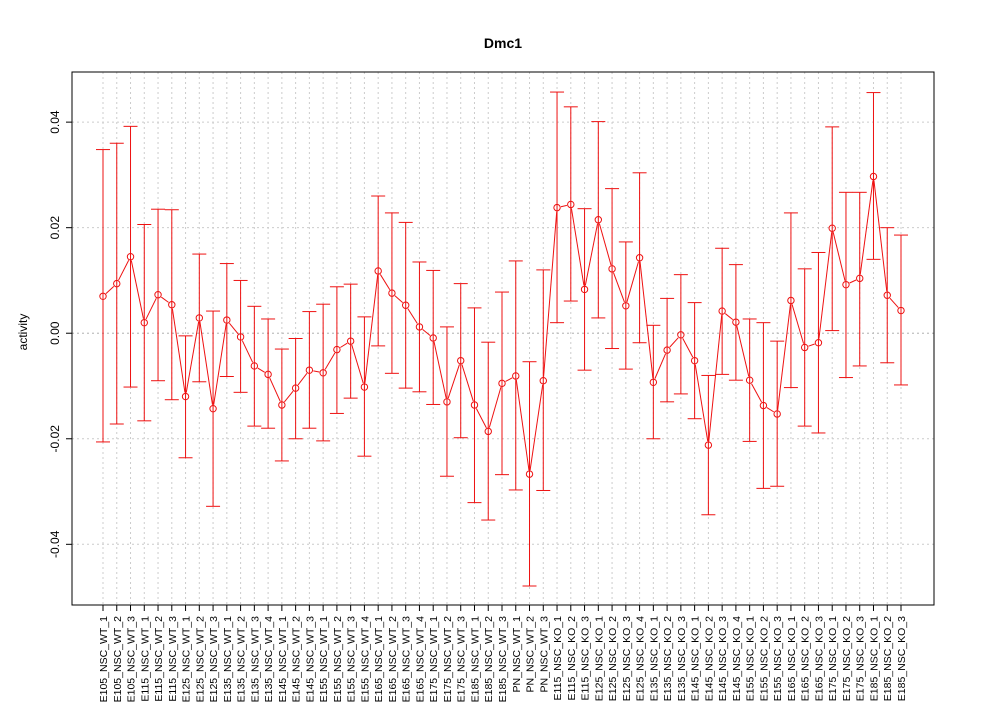  Describe the element at coordinates (475, 659) in the screenshot. I see `x-tick-label: E185_NSC_WT_1` at that location.